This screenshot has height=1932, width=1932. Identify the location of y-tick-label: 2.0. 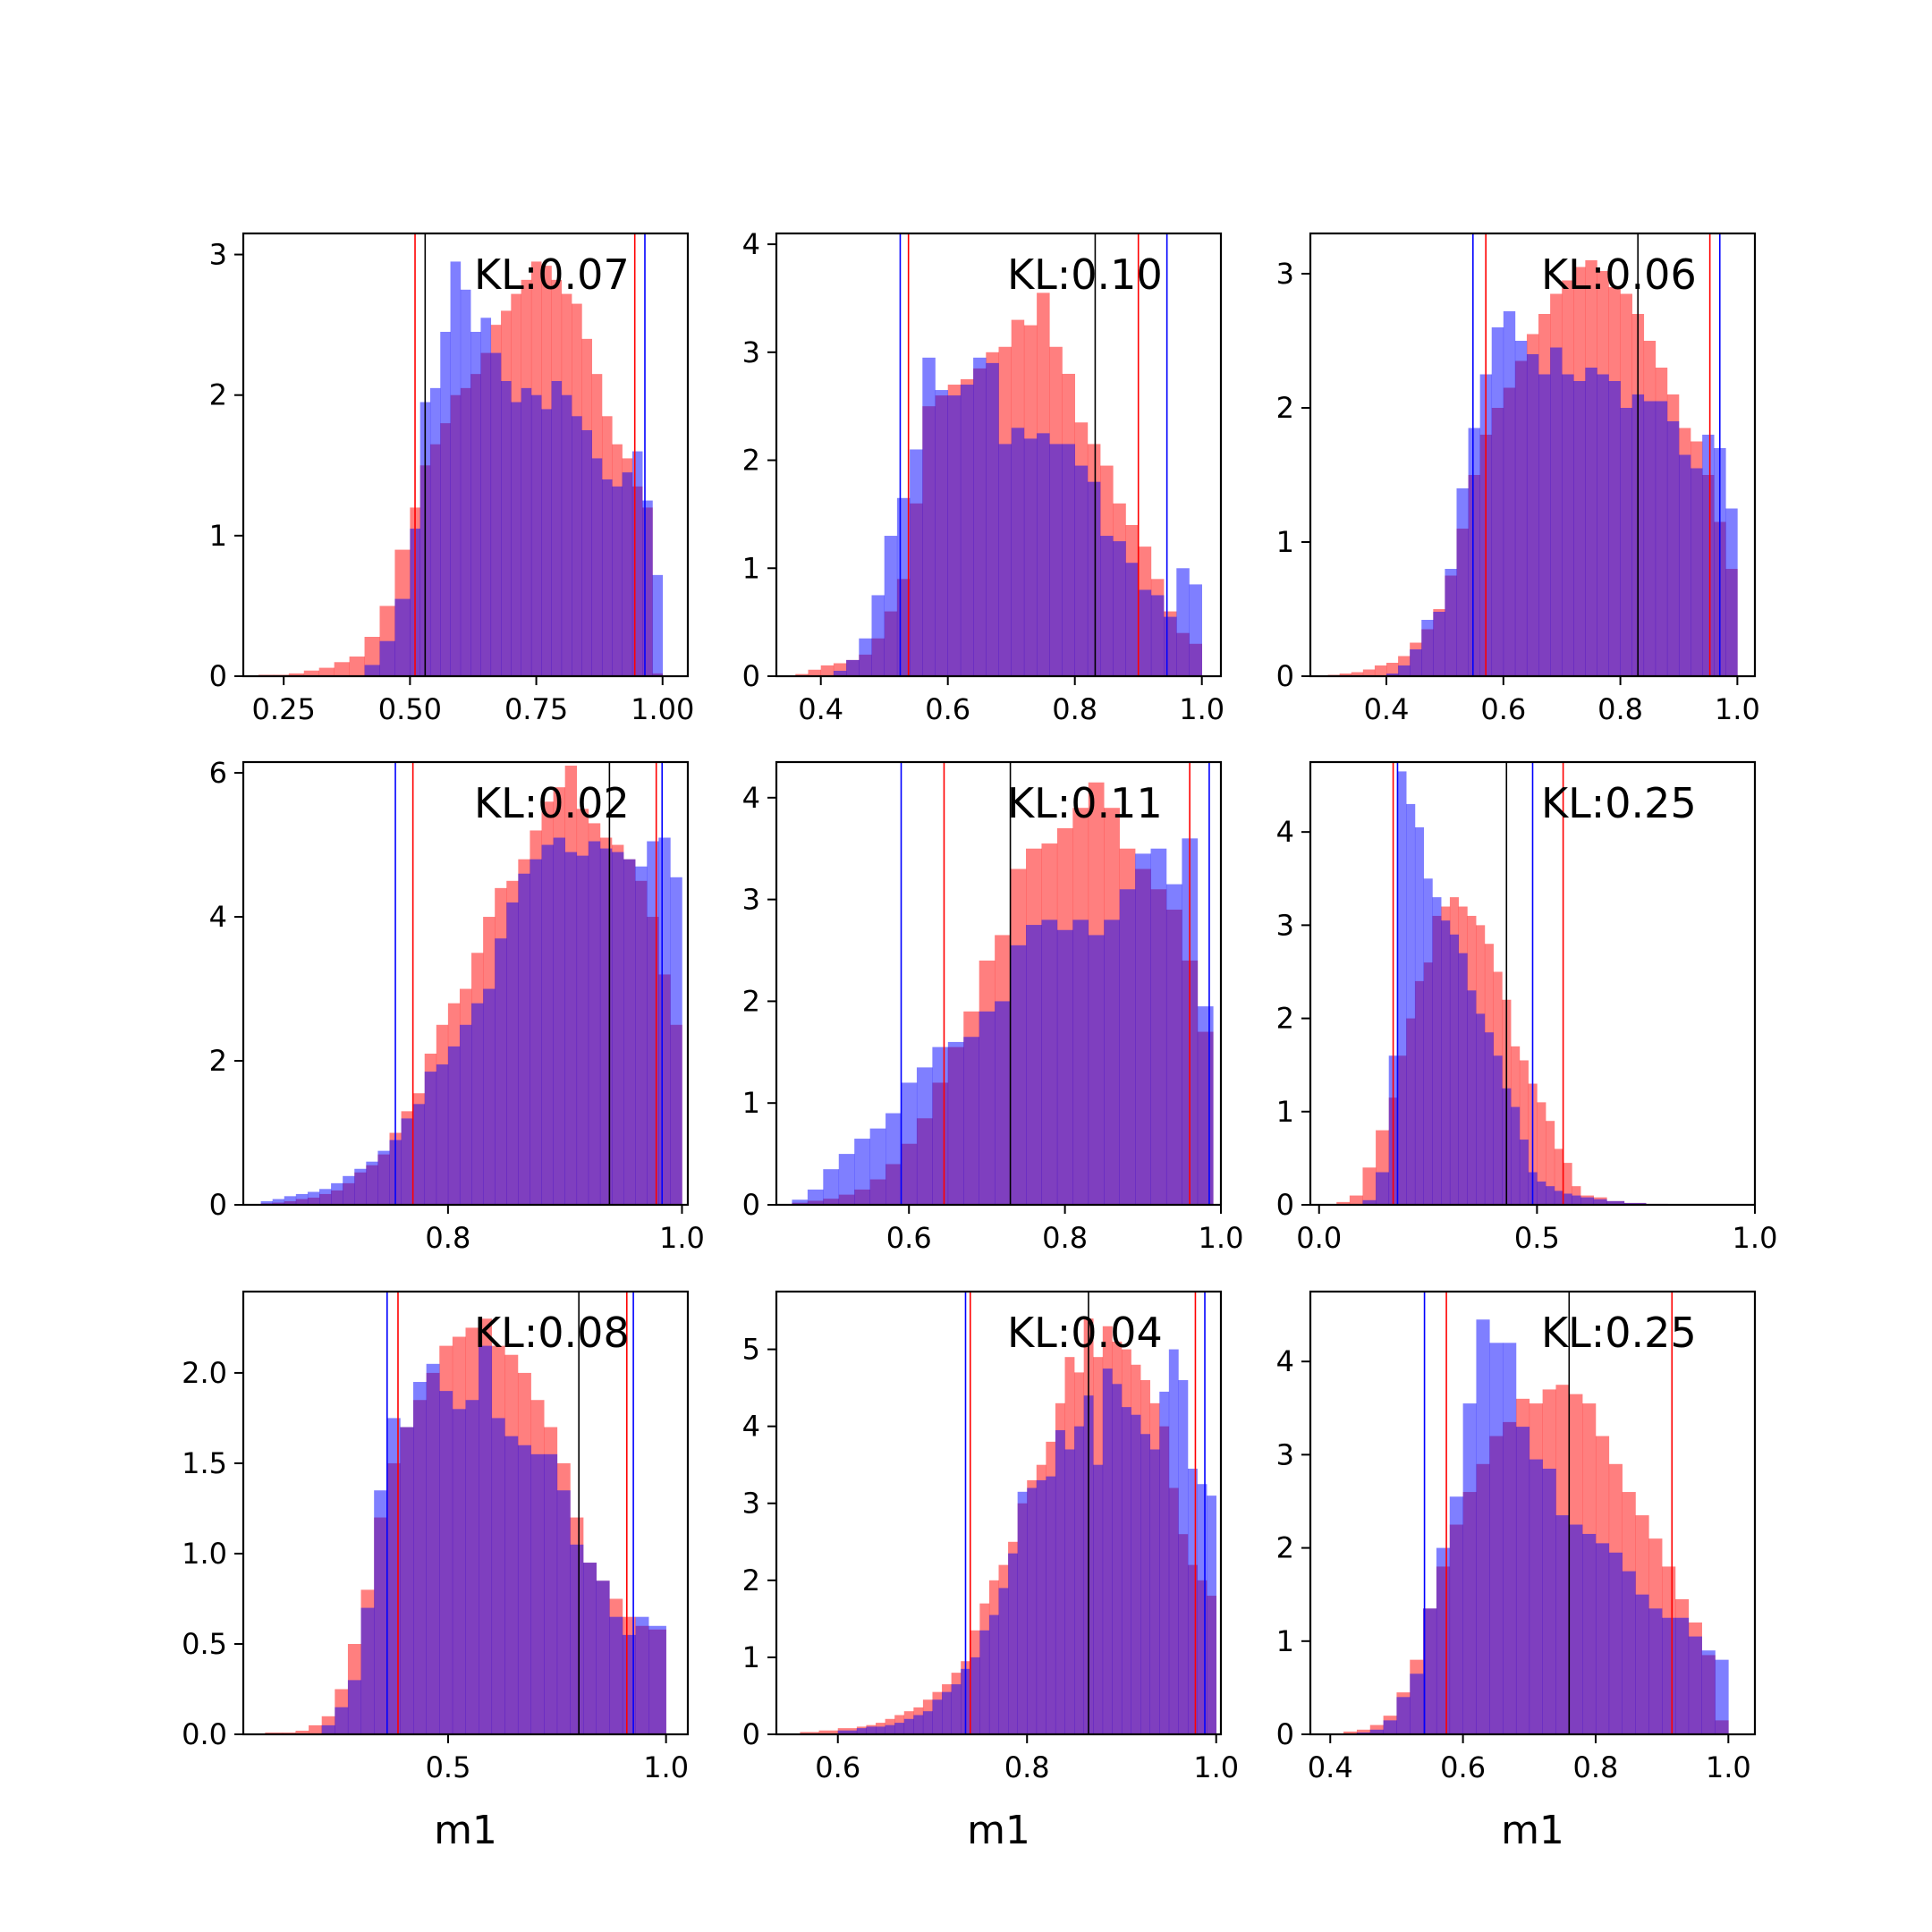
(204, 1373).